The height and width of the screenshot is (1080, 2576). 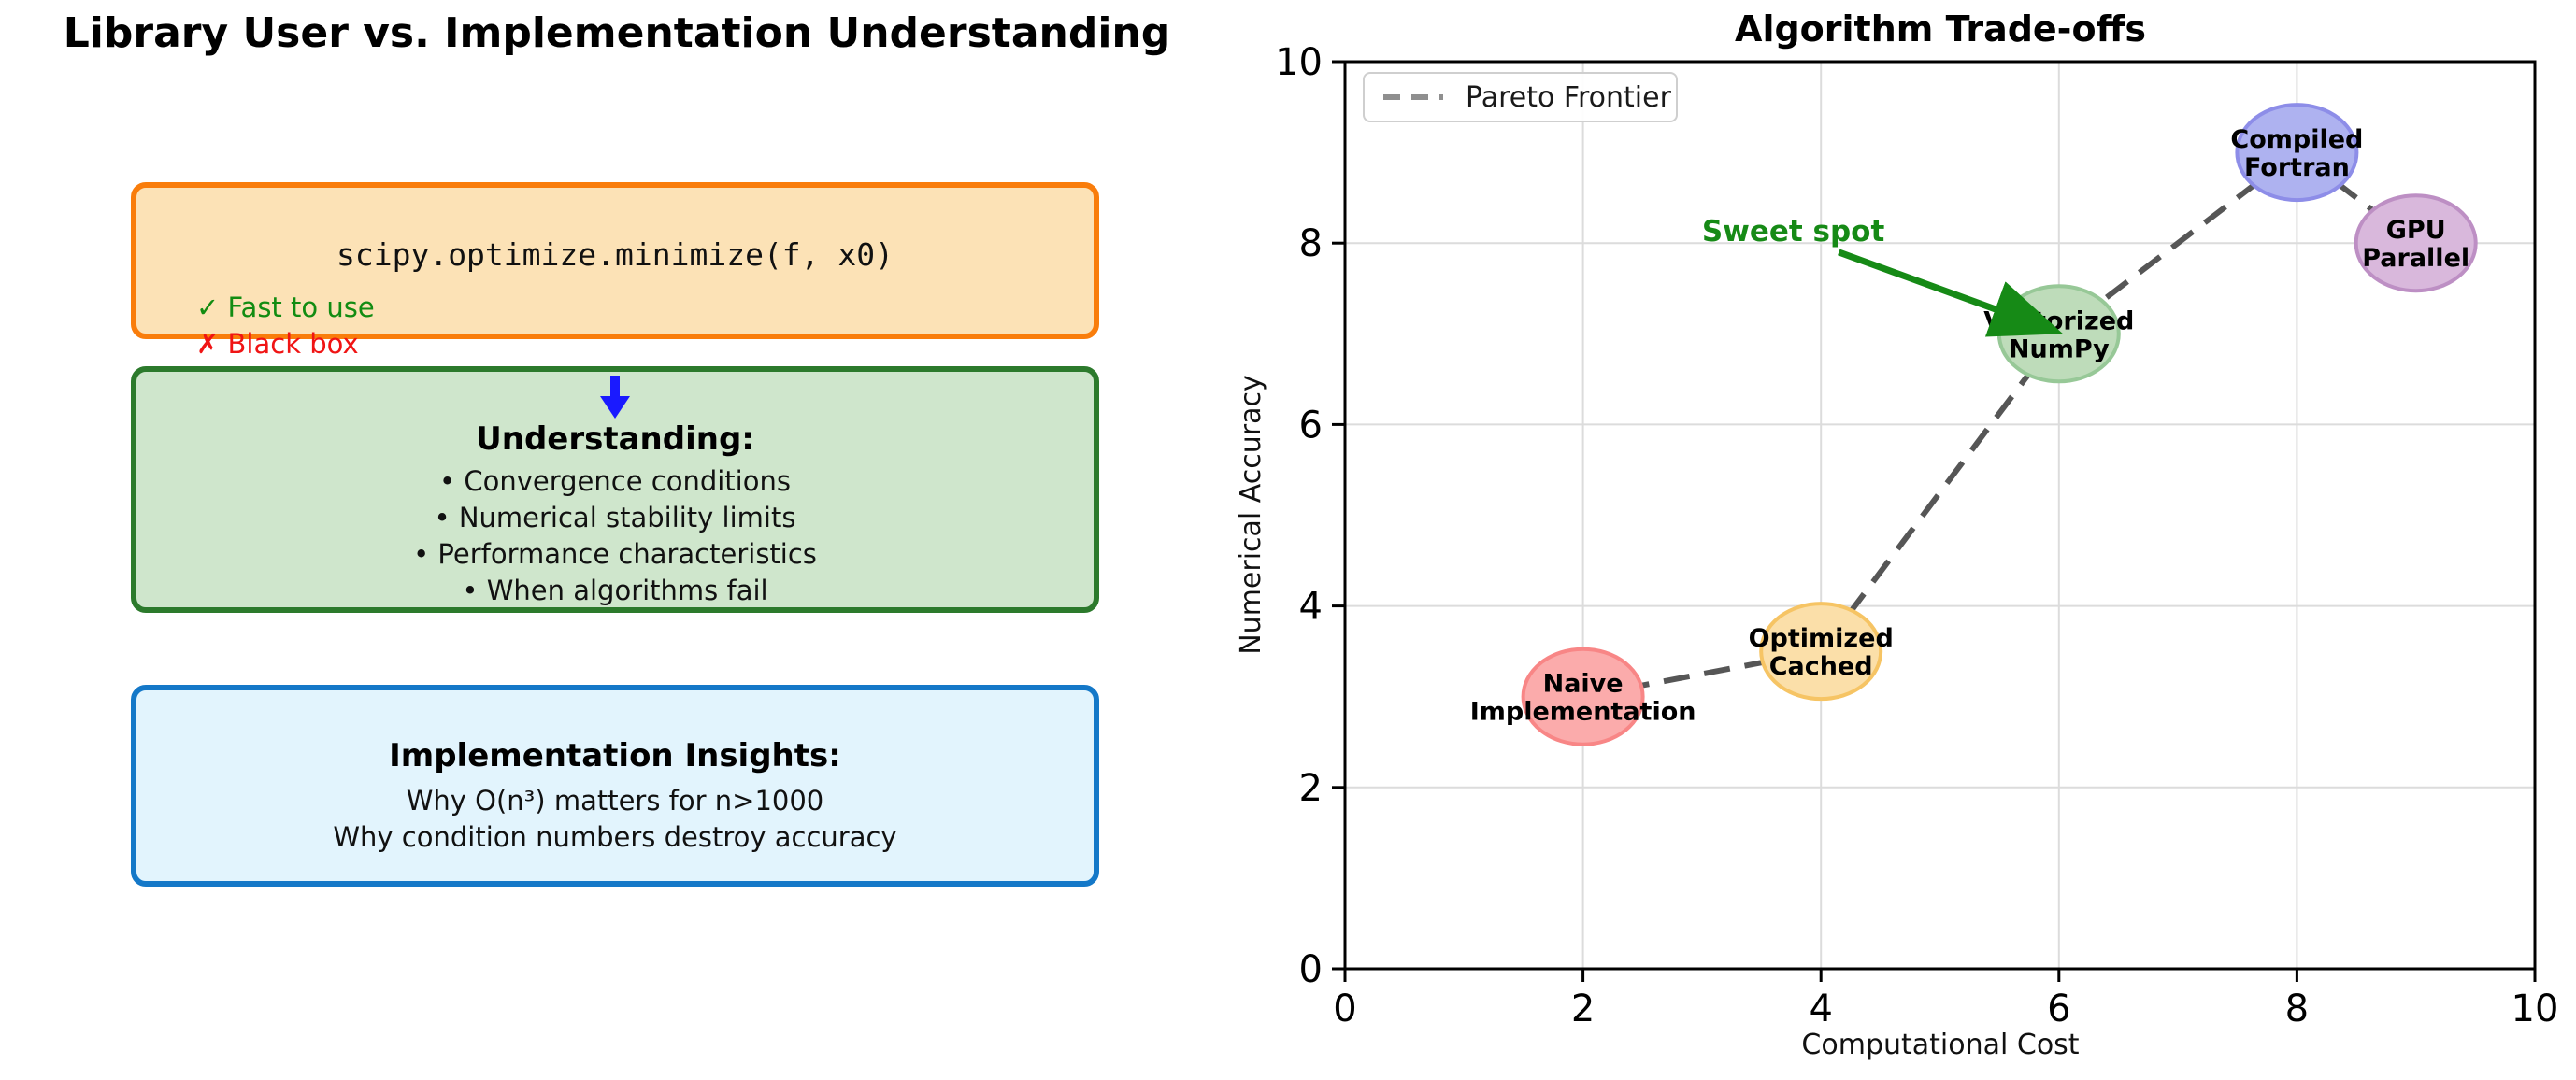 I want to click on y-tick-label: 10, so click(x=1299, y=62).